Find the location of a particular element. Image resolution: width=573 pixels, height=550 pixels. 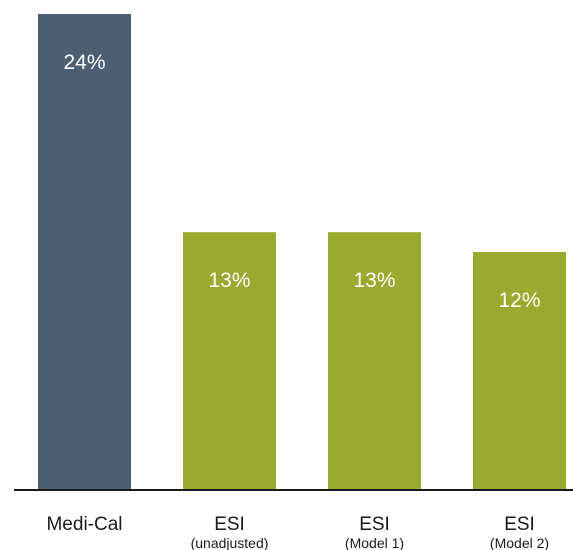

category-label-2: ESI is located at coordinates (229, 524).